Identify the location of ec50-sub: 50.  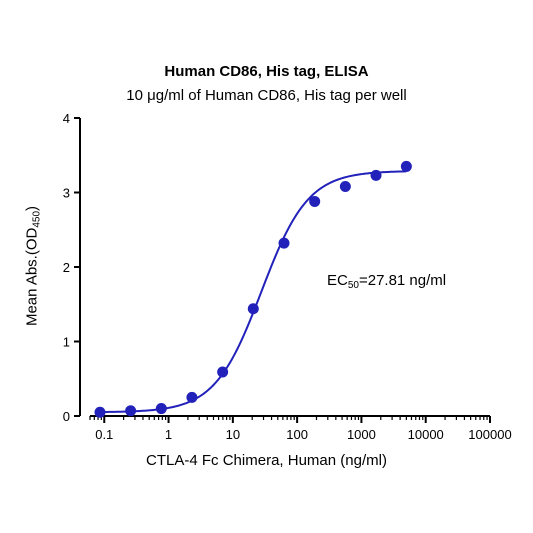
(353, 285).